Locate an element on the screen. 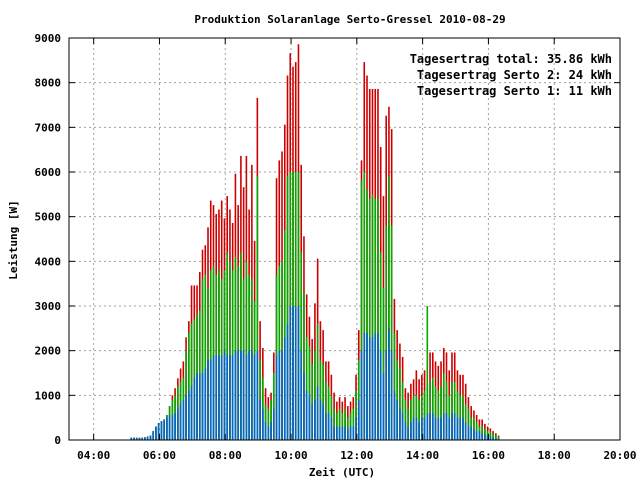 Image resolution: width=640 pixels, height=480 pixels. x-tick-label: 20:00 is located at coordinates (619, 455).